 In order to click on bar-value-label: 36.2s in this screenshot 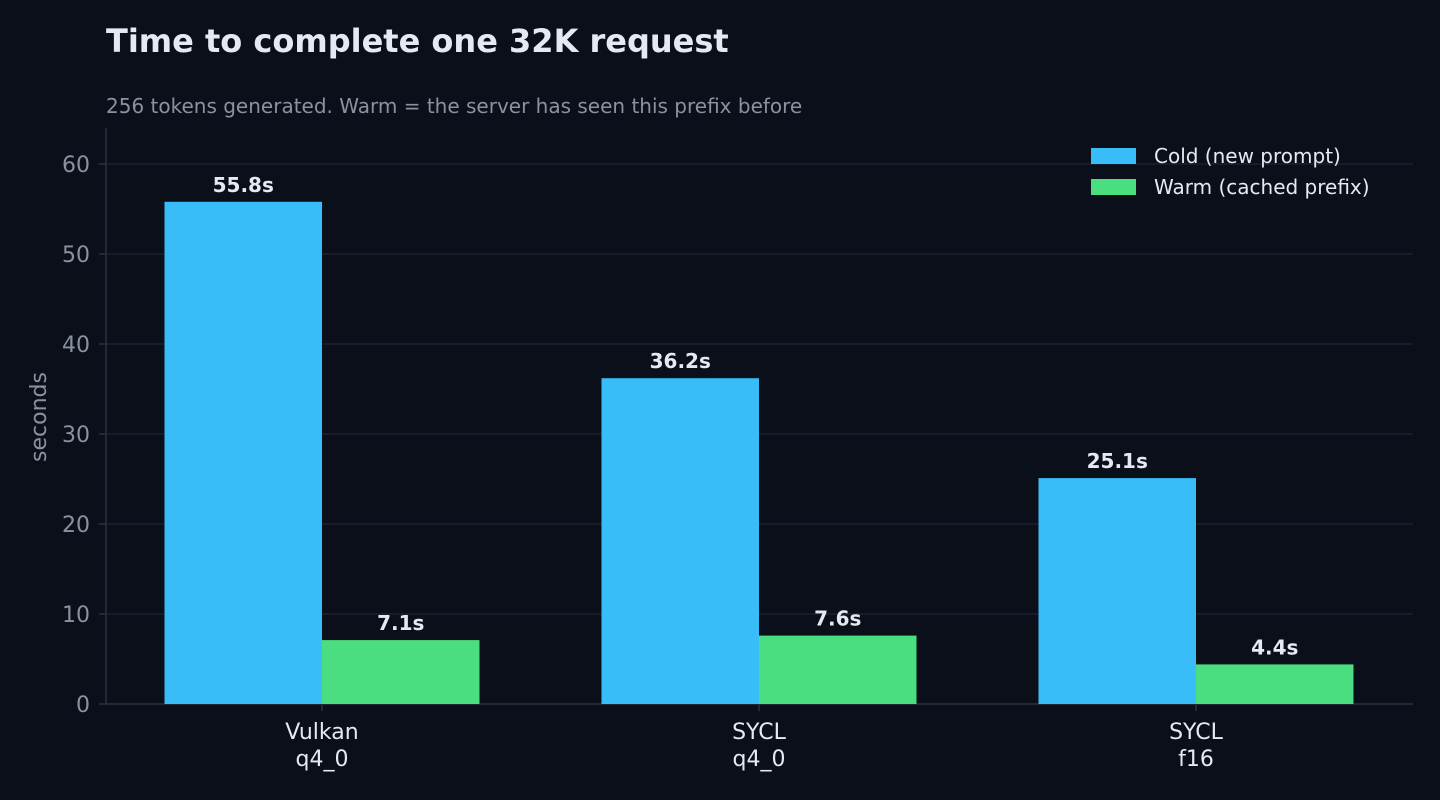, I will do `click(680, 361)`.